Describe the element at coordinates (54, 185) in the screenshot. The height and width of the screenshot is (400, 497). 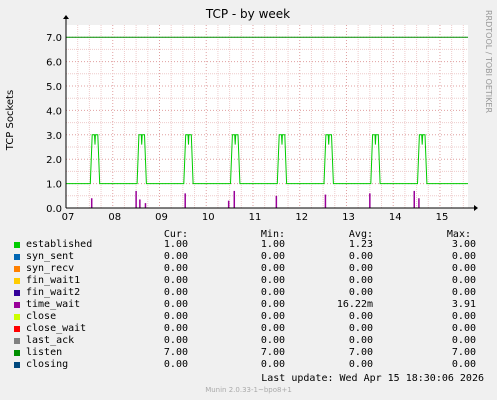
I see `y-tick-label: 1.0` at that location.